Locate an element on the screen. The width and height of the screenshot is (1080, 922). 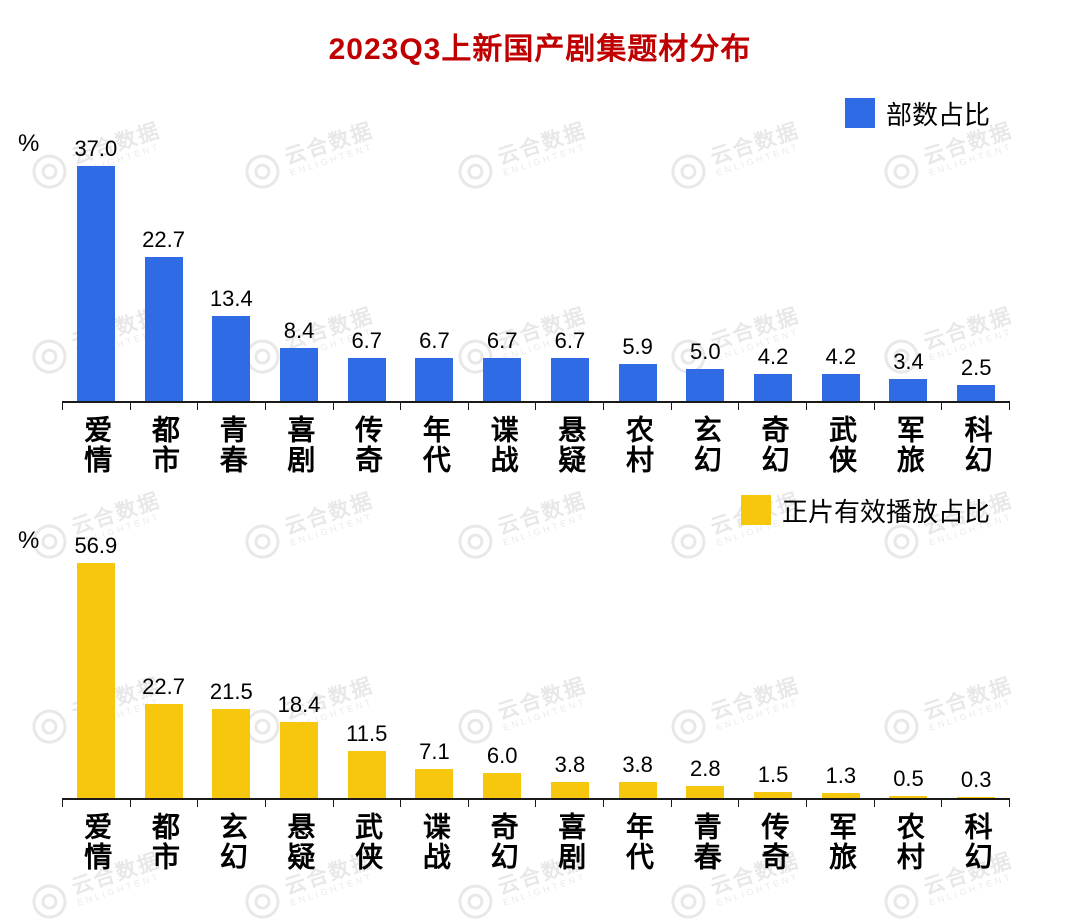
bar-column: 1.3 is located at coordinates (841, 780).